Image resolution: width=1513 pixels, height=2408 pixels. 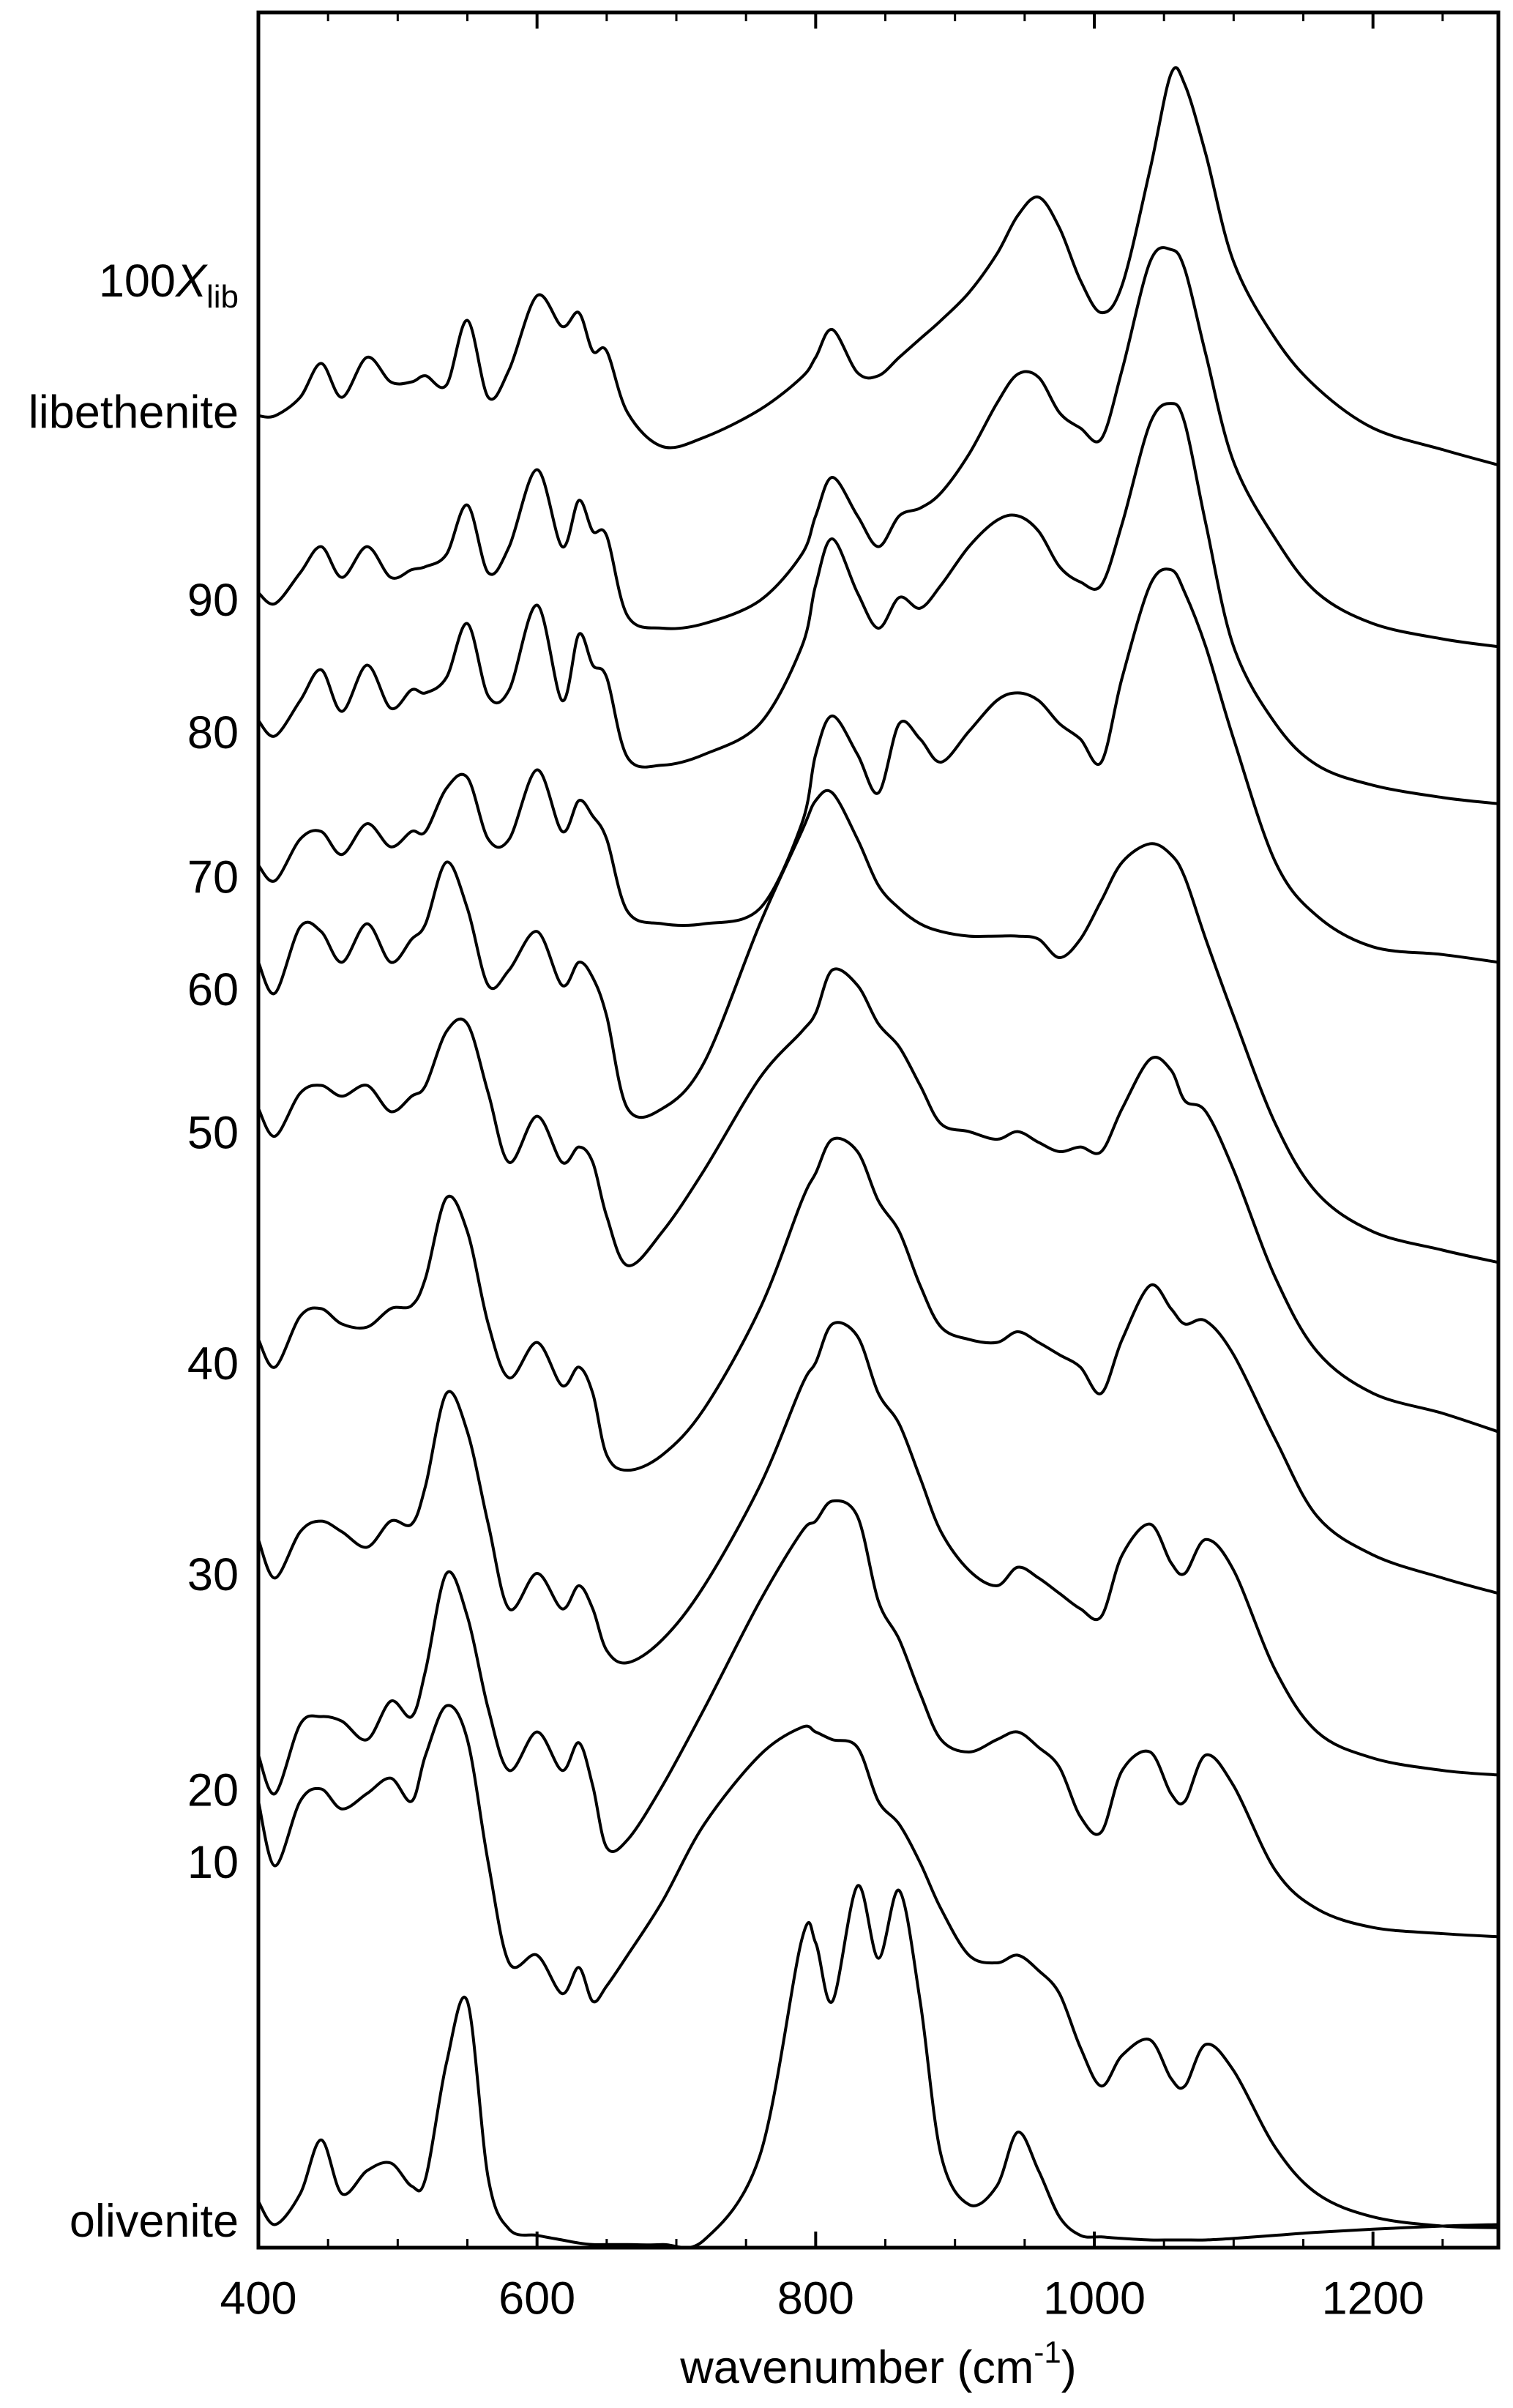 What do you see at coordinates (536, 2299) in the screenshot?
I see `x-tick-label: 600` at bounding box center [536, 2299].